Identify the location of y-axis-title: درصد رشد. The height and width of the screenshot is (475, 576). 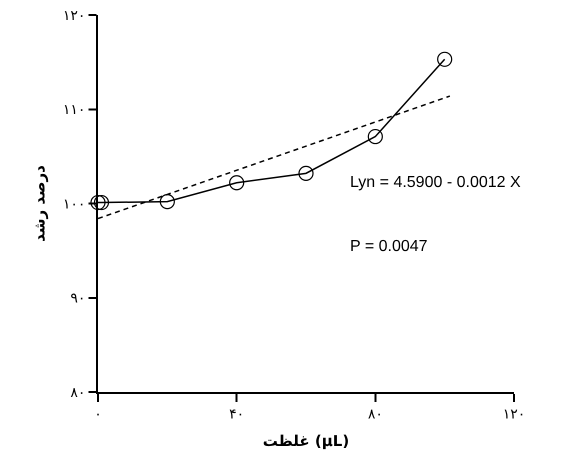
(39, 203).